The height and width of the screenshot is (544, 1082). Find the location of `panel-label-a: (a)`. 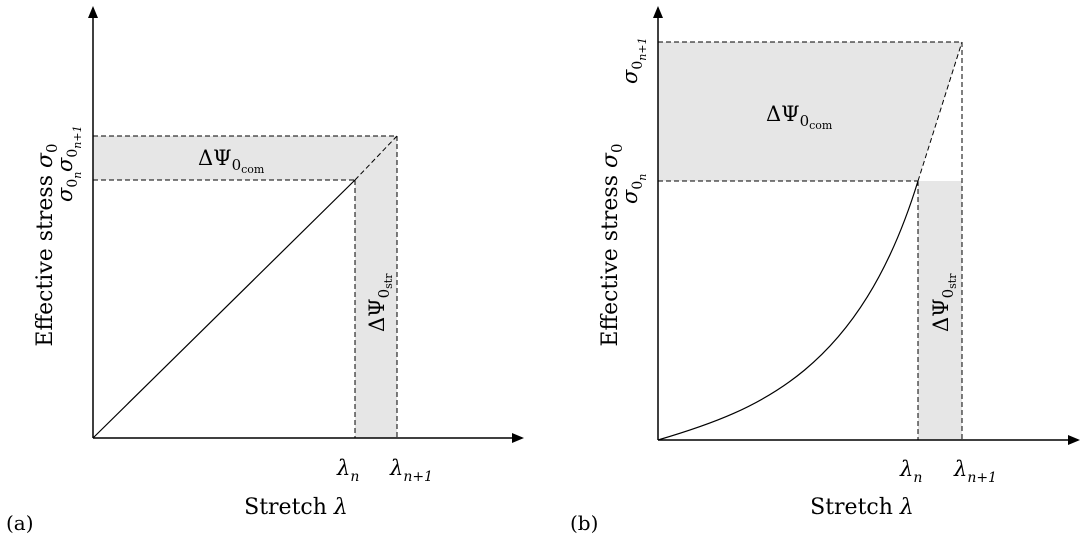

panel-label-a: (a) is located at coordinates (20, 523).